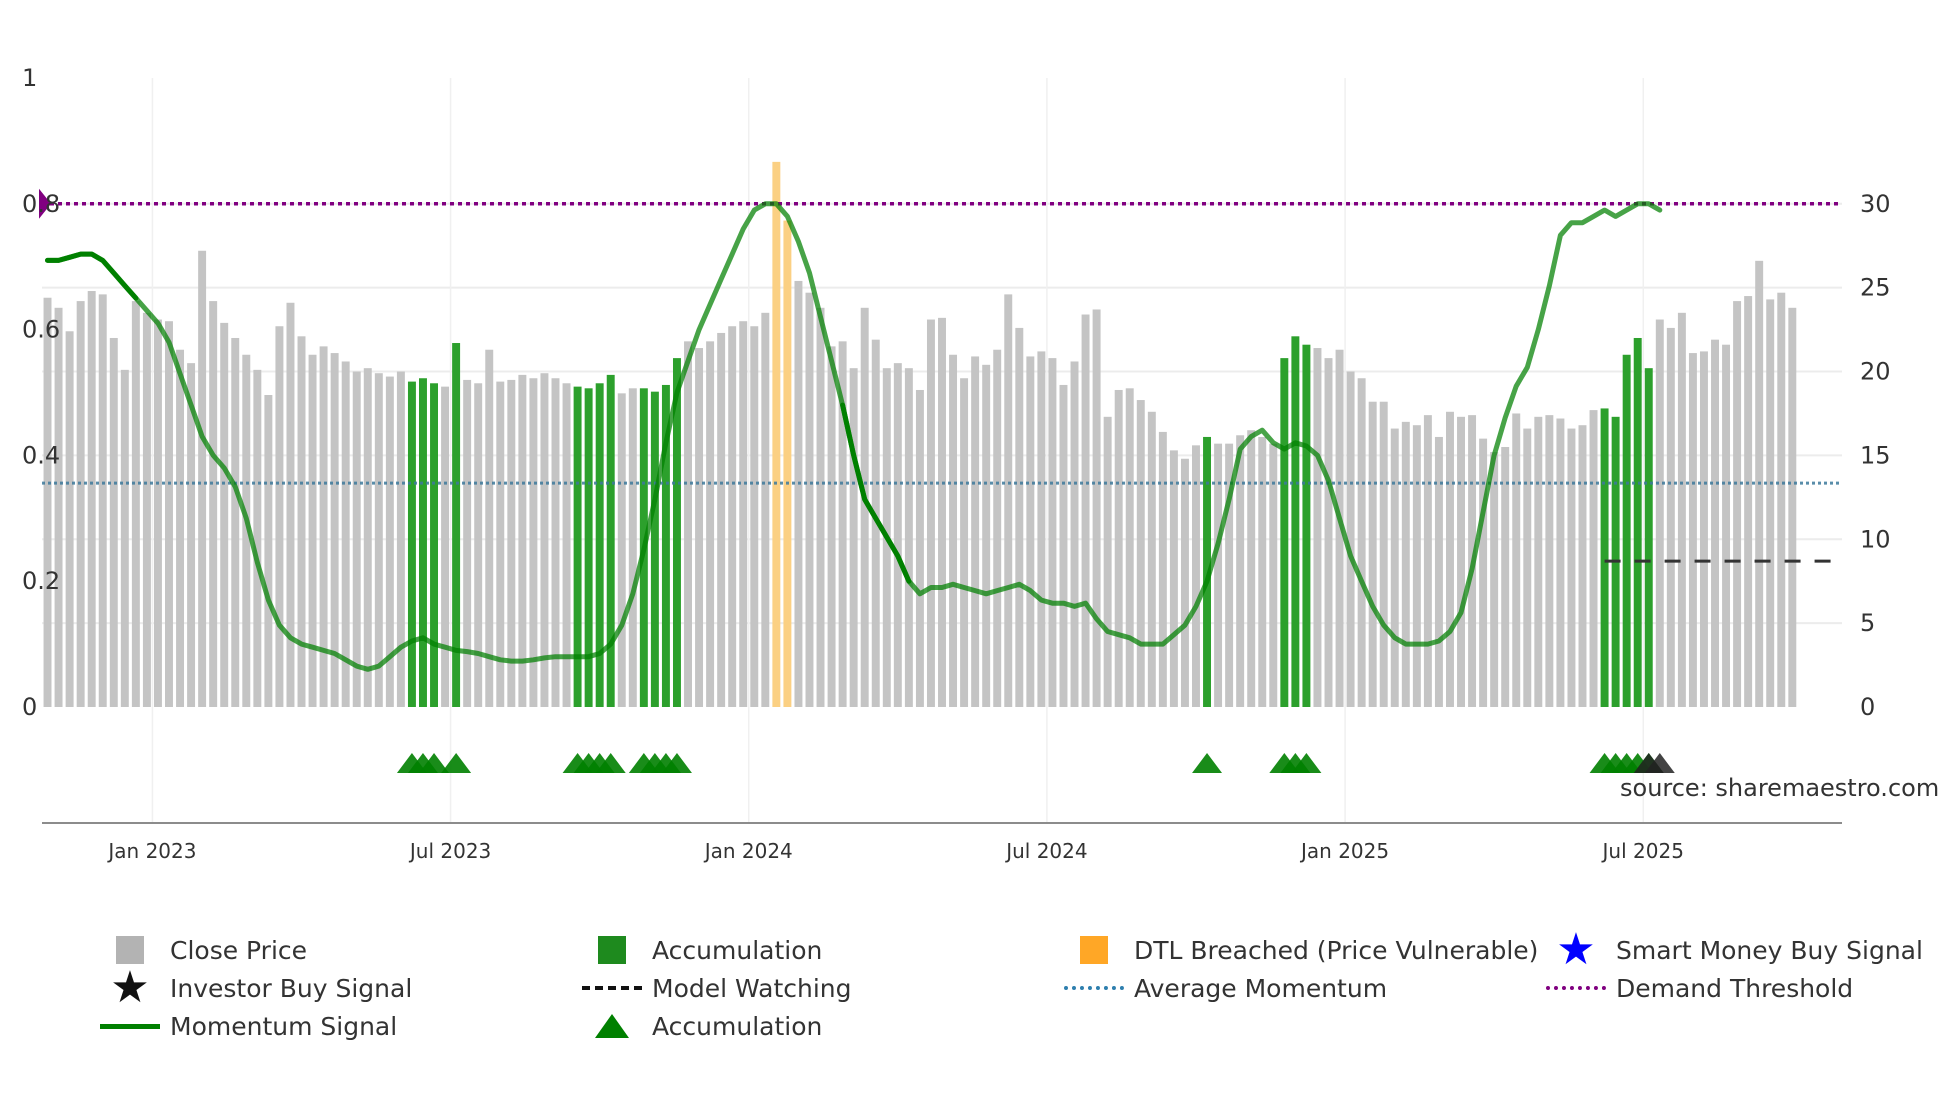 The width and height of the screenshot is (1960, 1102). What do you see at coordinates (1875, 539) in the screenshot?
I see `right-axis-tick-label: 10` at bounding box center [1875, 539].